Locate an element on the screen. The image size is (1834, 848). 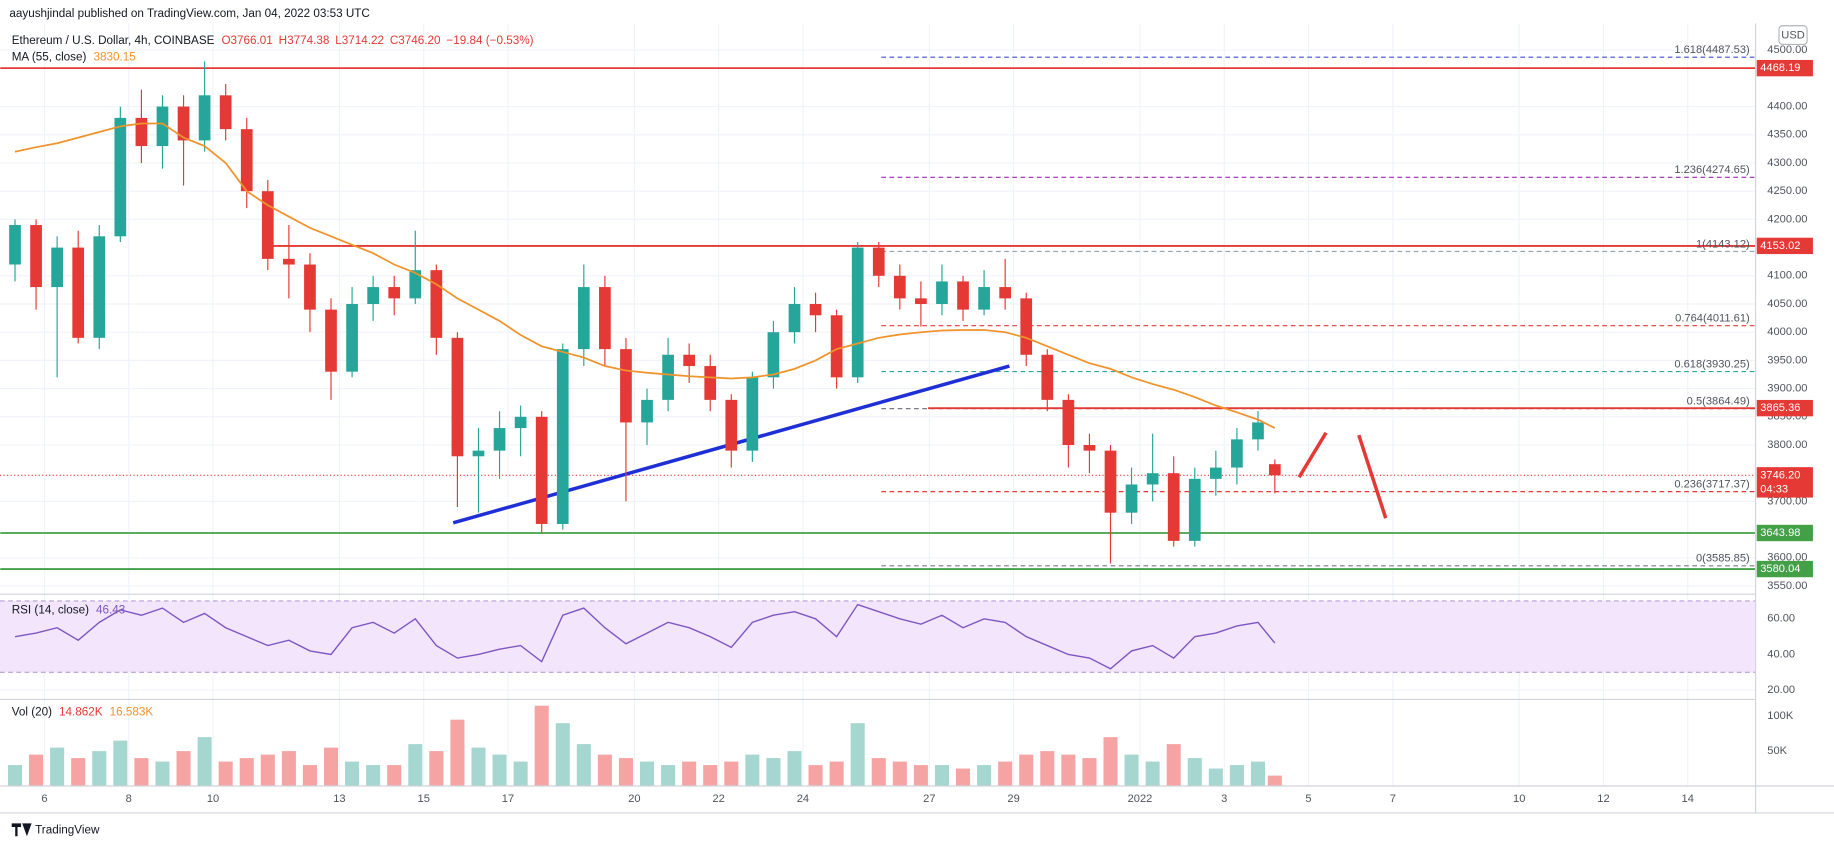
ohlc: C3746.20 is located at coordinates (415, 40).